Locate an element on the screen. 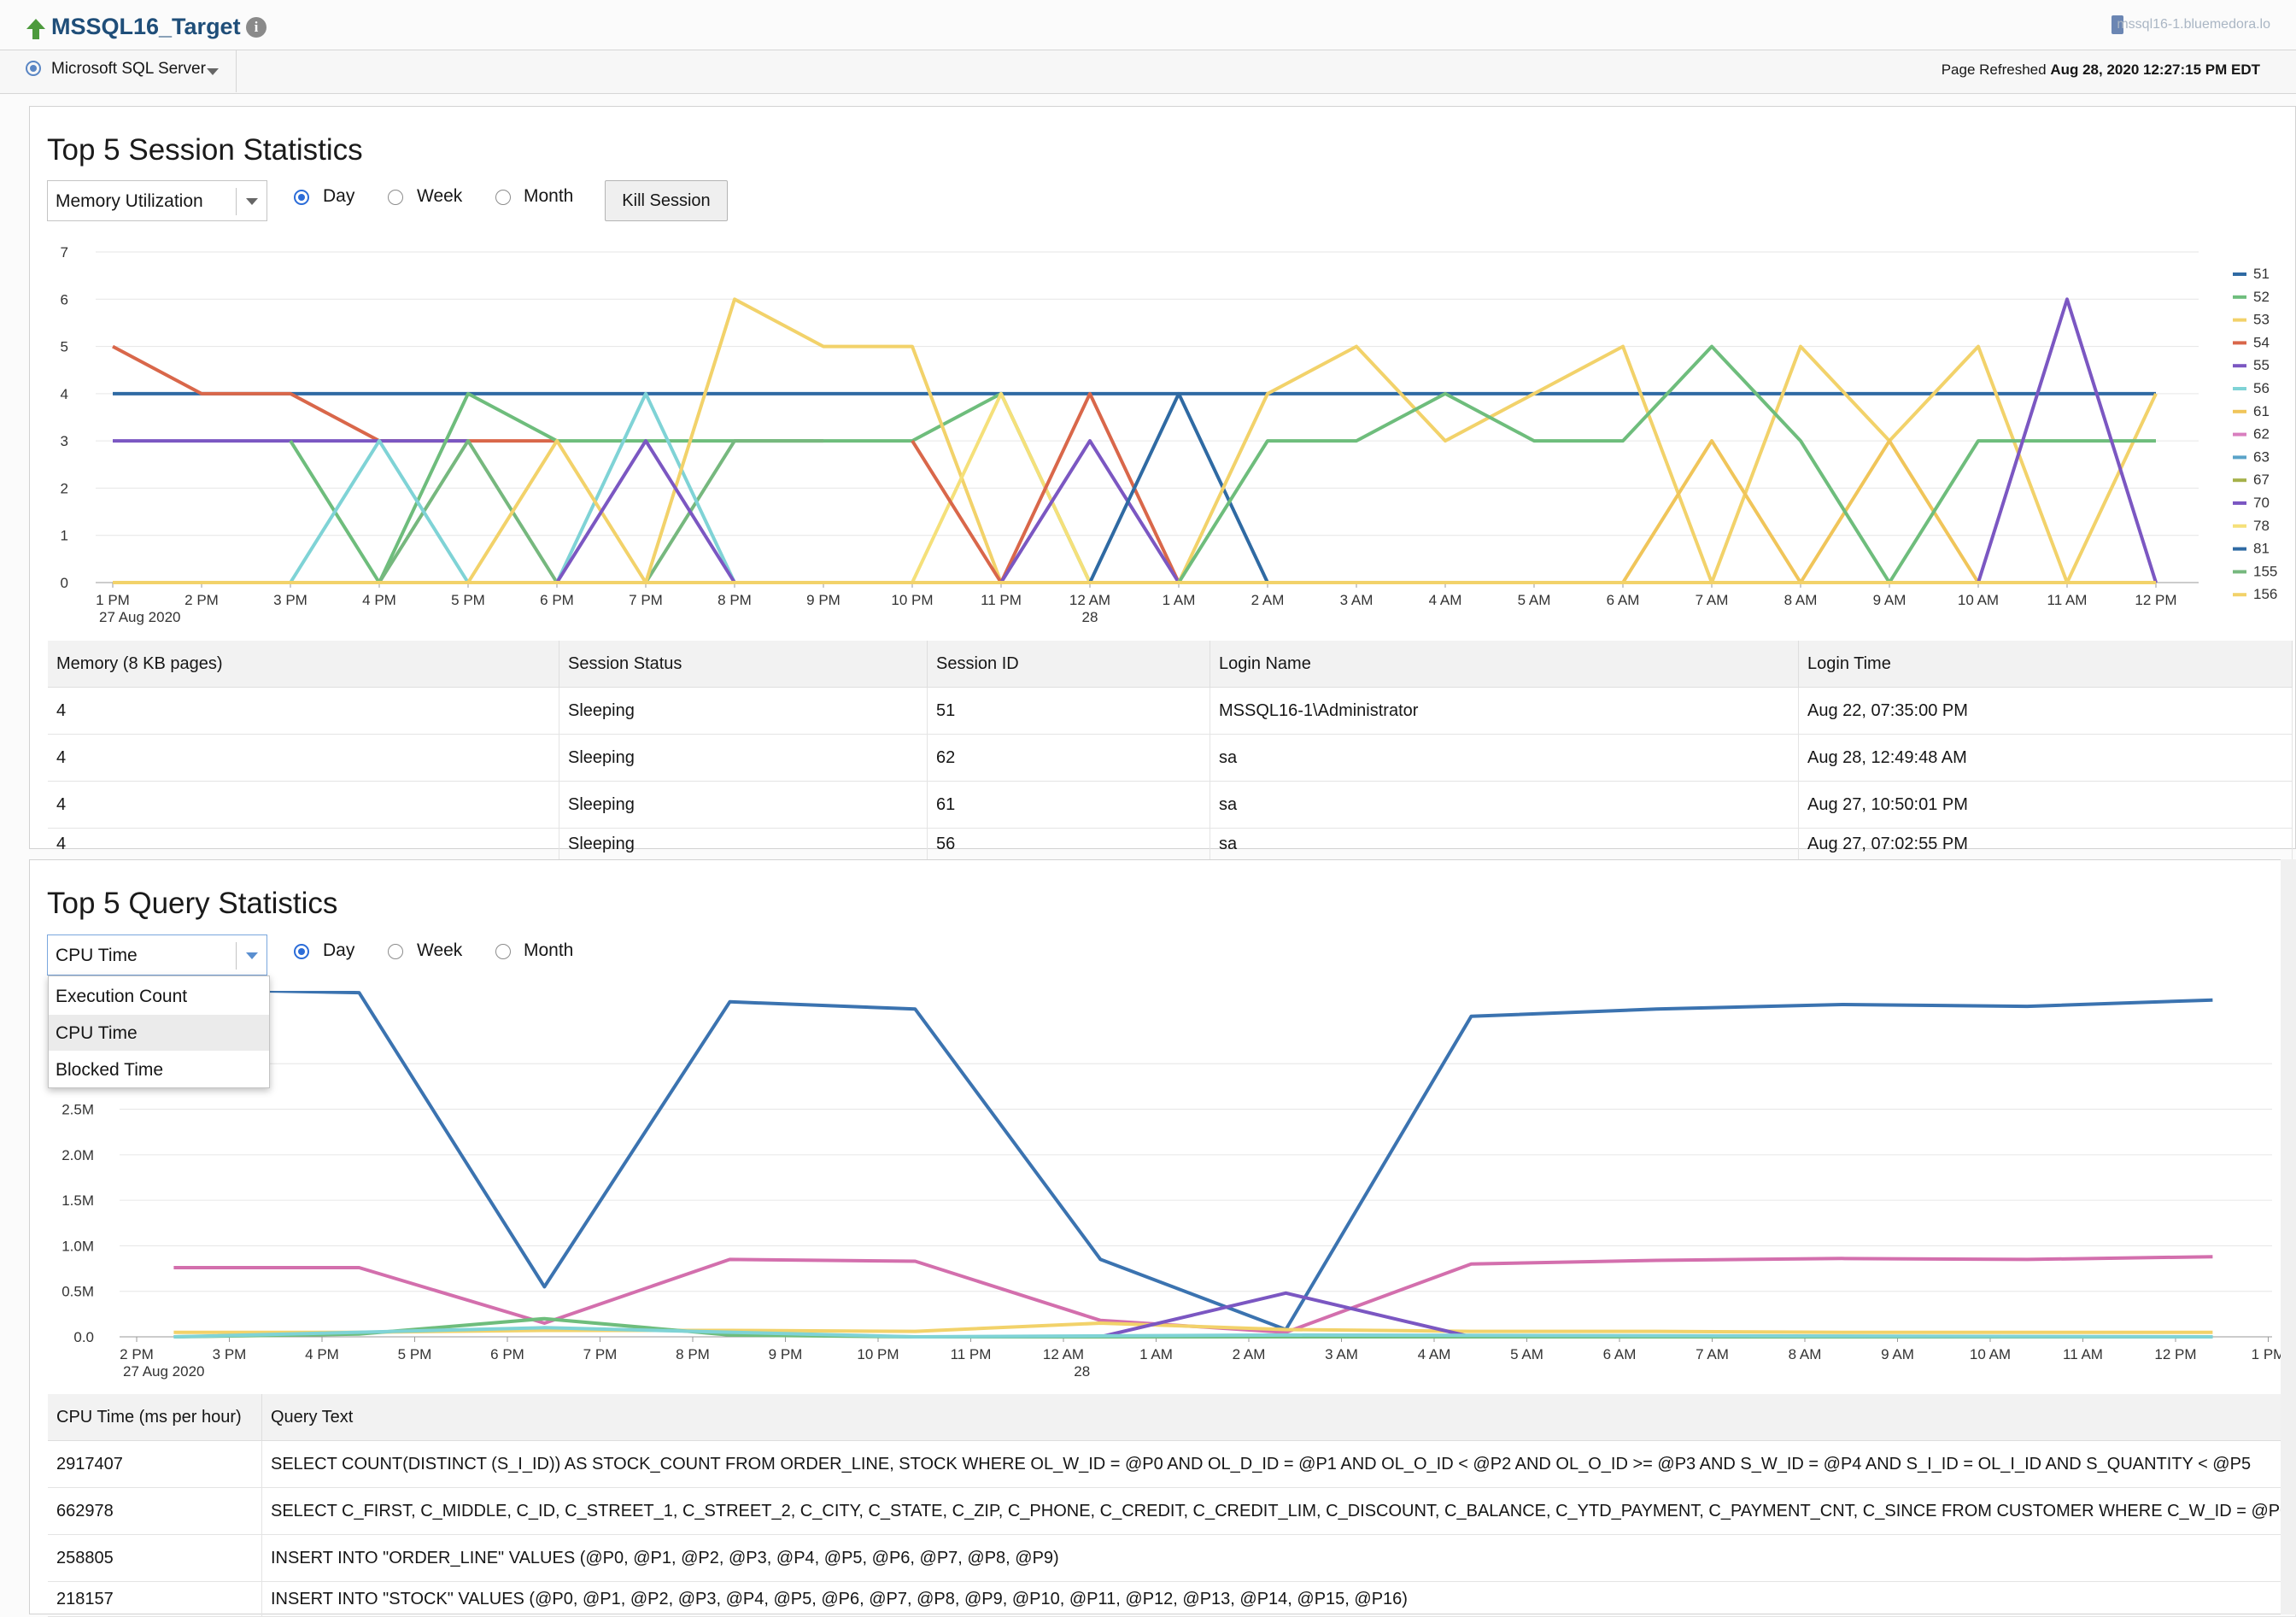 The image size is (2296, 1617). legend-entry: 53 is located at coordinates (2261, 320).